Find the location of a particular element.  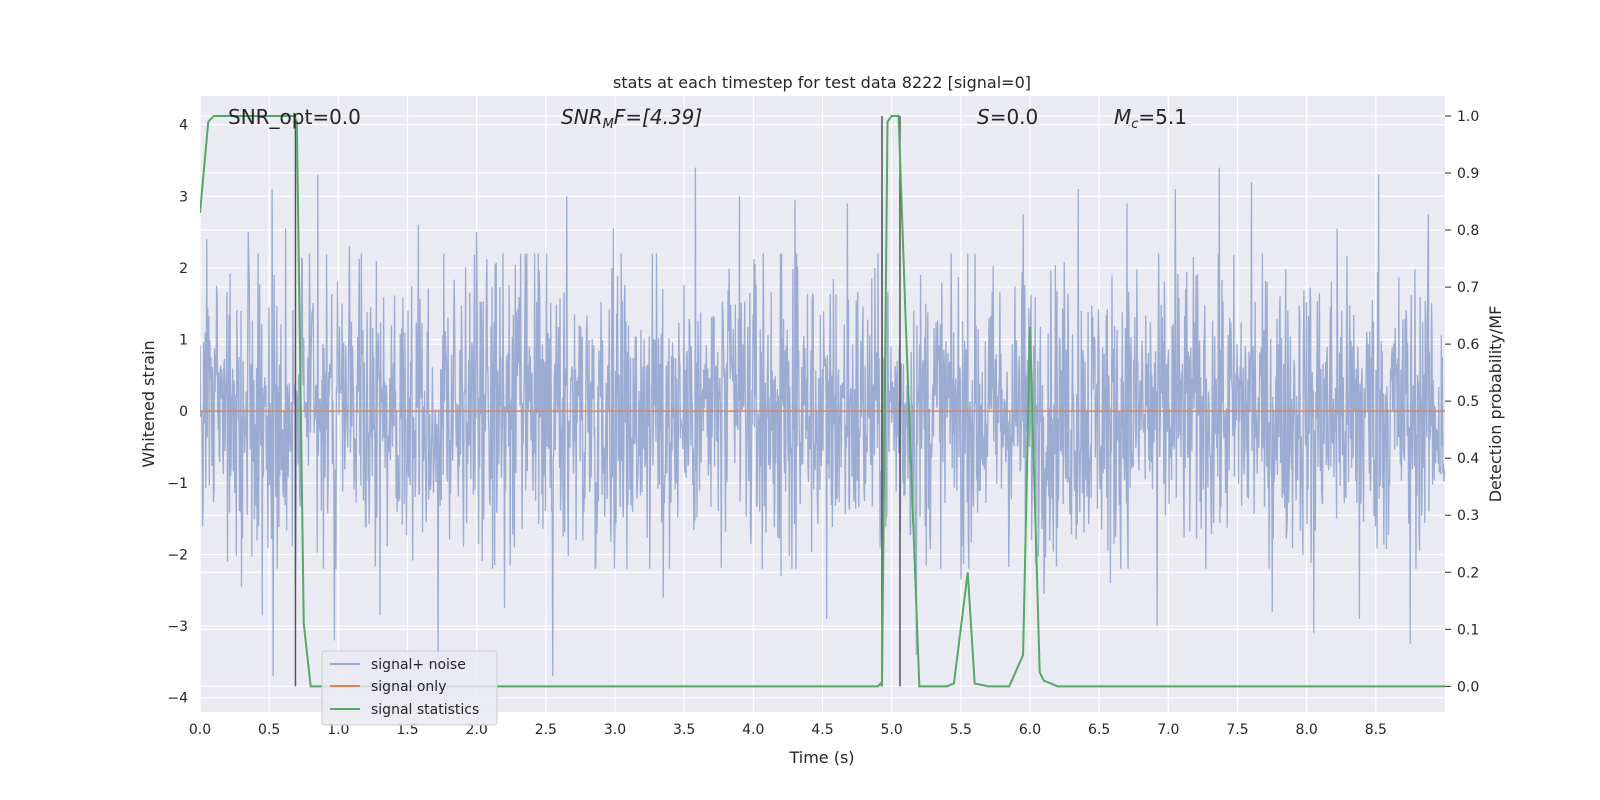

x-tick-label: 1.0 is located at coordinates (338, 730).